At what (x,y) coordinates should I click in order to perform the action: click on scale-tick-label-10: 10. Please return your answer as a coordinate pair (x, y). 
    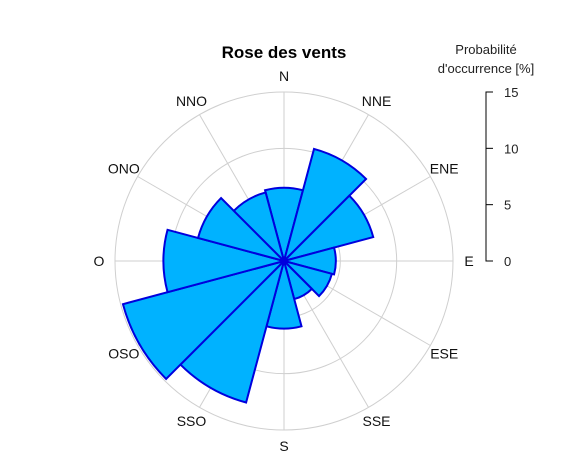
    Looking at the image, I should click on (511, 148).